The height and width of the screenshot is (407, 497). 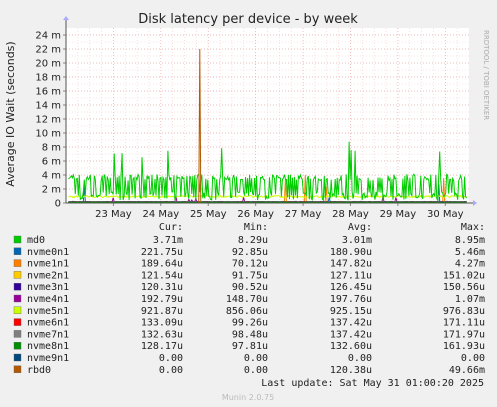 I want to click on legend-name: nvme8n1, so click(x=48, y=346).